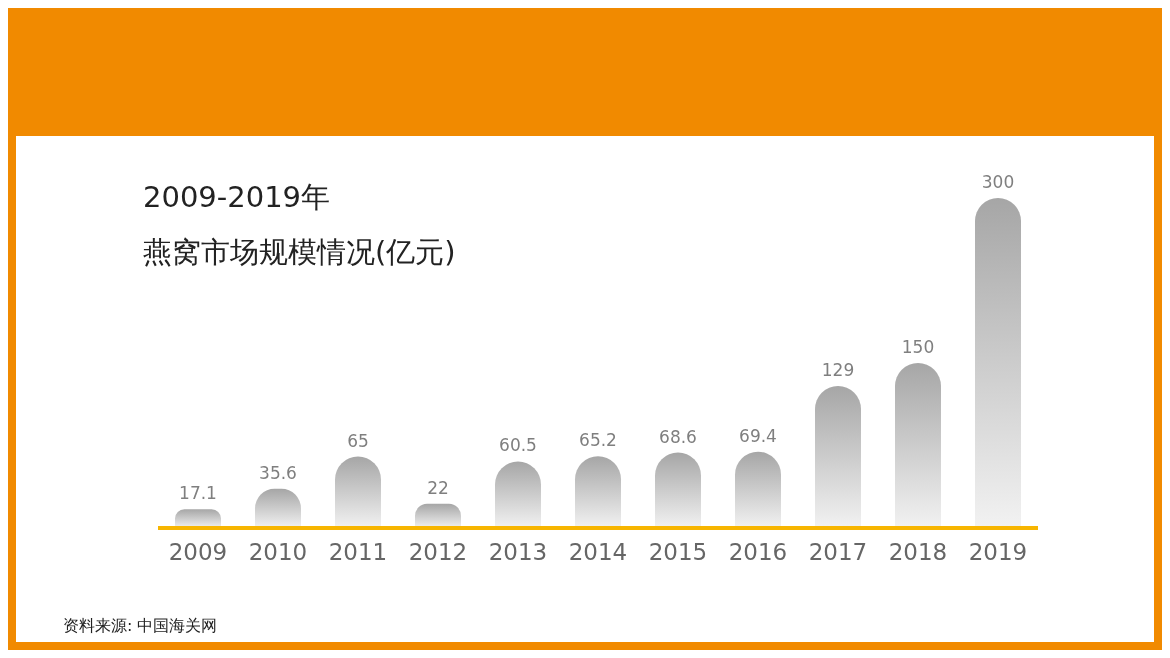 This screenshot has height=658, width=1170. Describe the element at coordinates (518, 552) in the screenshot. I see `x-tick-label: 2013` at that location.